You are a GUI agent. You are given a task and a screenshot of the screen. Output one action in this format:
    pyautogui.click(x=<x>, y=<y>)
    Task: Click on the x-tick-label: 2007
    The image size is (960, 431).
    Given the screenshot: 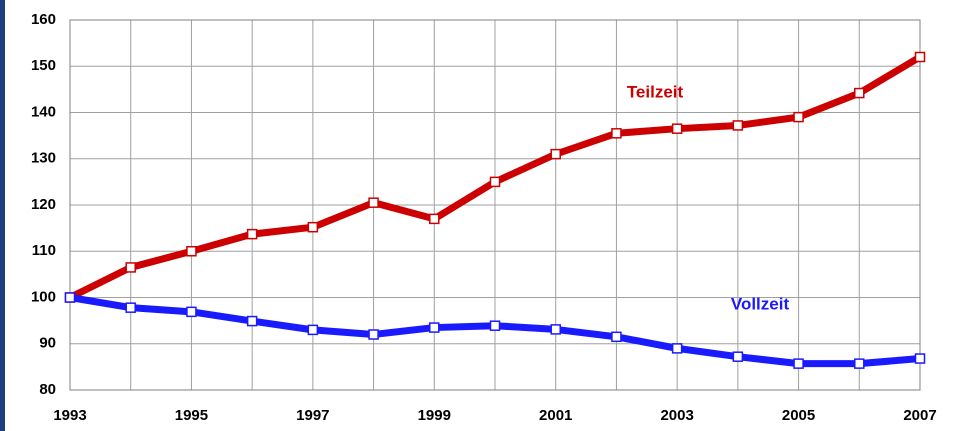 What is the action you would take?
    pyautogui.click(x=919, y=415)
    